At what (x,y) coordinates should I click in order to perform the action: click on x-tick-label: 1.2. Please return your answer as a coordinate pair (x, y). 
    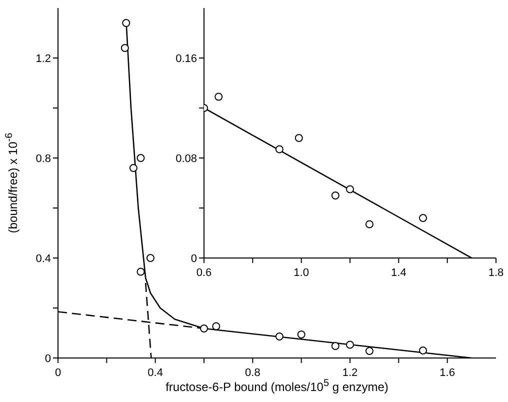
    Looking at the image, I should click on (350, 373).